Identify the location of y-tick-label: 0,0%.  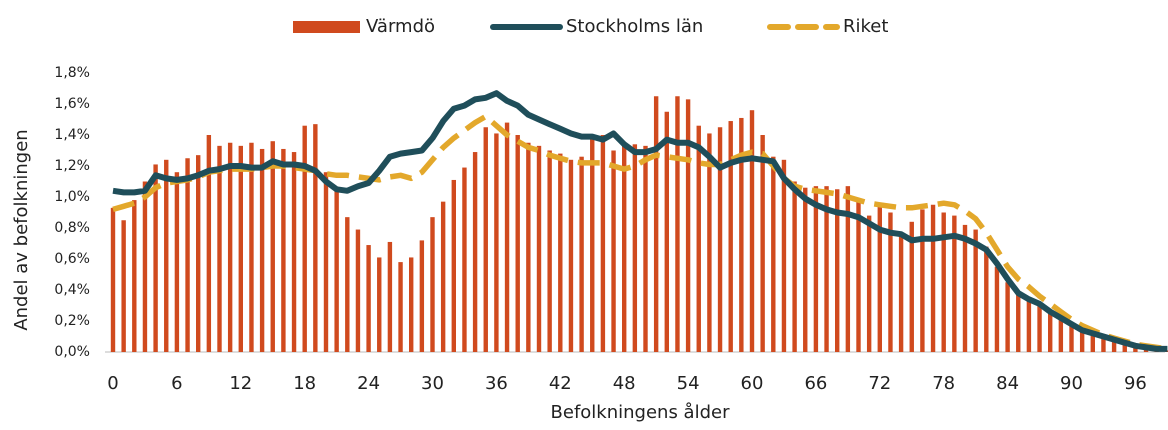
(72, 352).